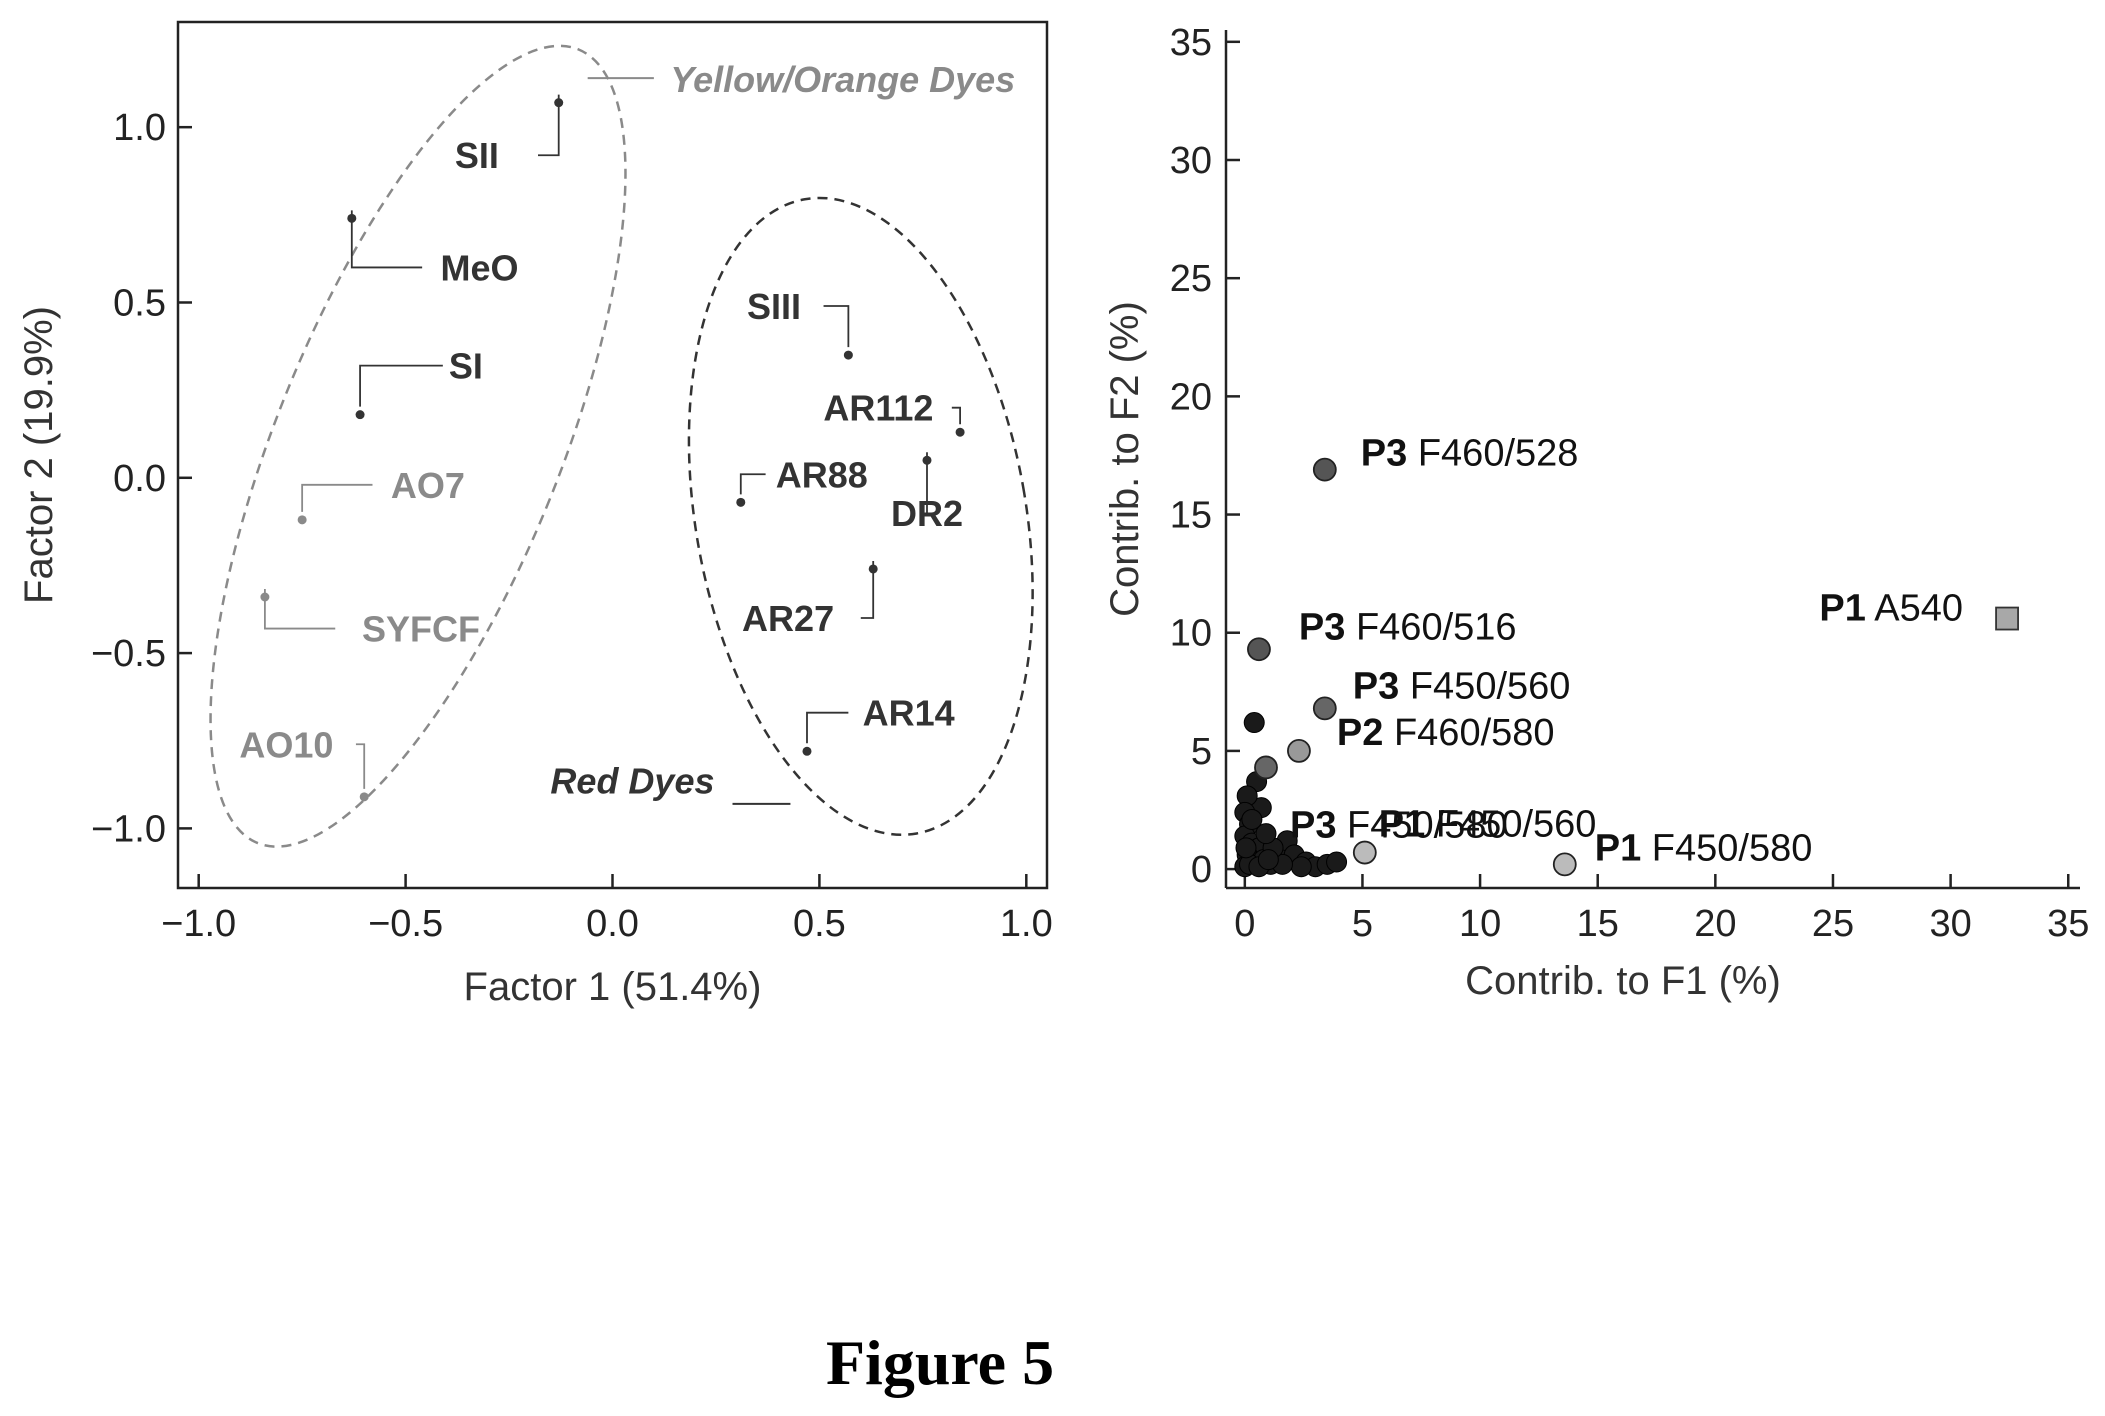  I want to click on data-point-ao10, so click(364, 797).